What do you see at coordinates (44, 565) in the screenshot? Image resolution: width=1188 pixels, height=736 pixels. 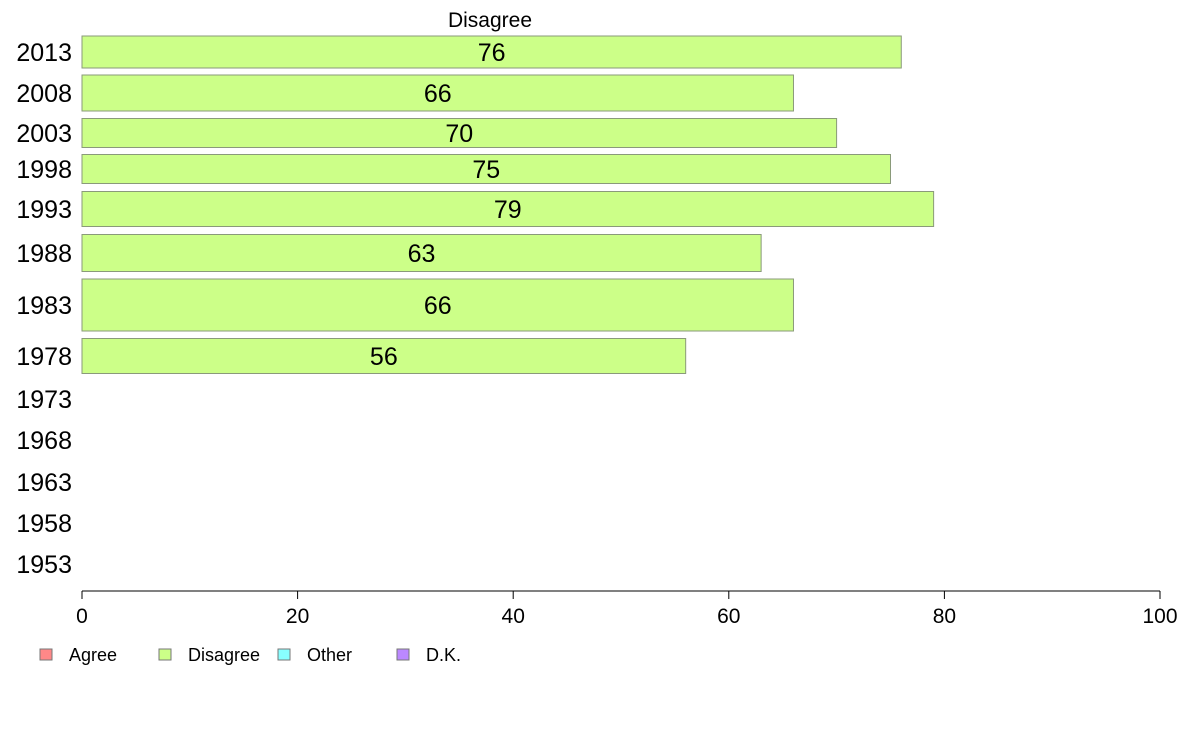 I see `y-tick-label: 1953` at bounding box center [44, 565].